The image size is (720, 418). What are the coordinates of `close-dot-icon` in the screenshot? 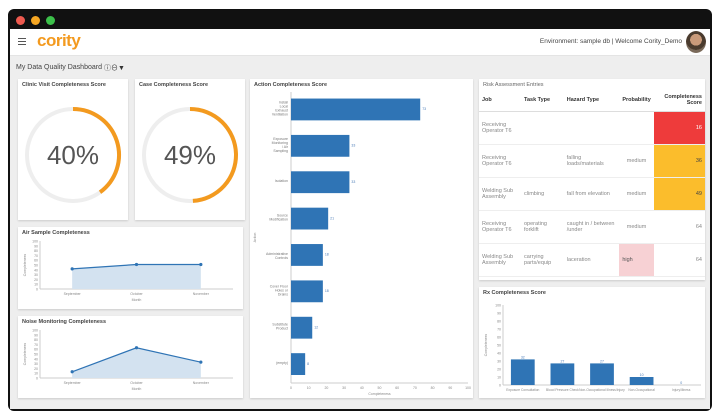 It's located at (20, 20).